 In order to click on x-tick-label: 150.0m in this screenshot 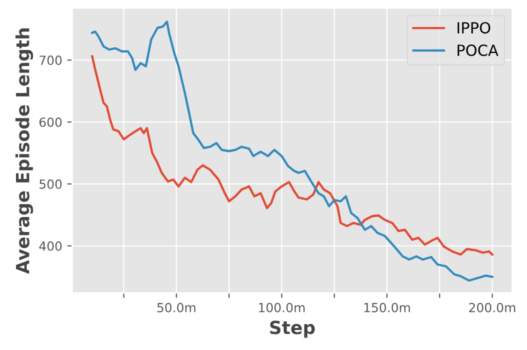, I will do `click(387, 307)`.